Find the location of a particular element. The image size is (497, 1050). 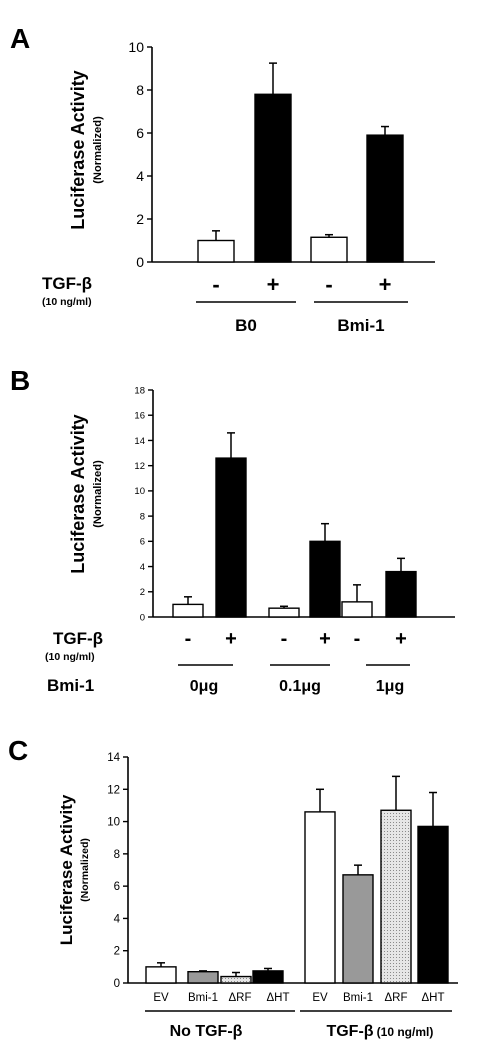

group-label: 0μg is located at coordinates (204, 686).